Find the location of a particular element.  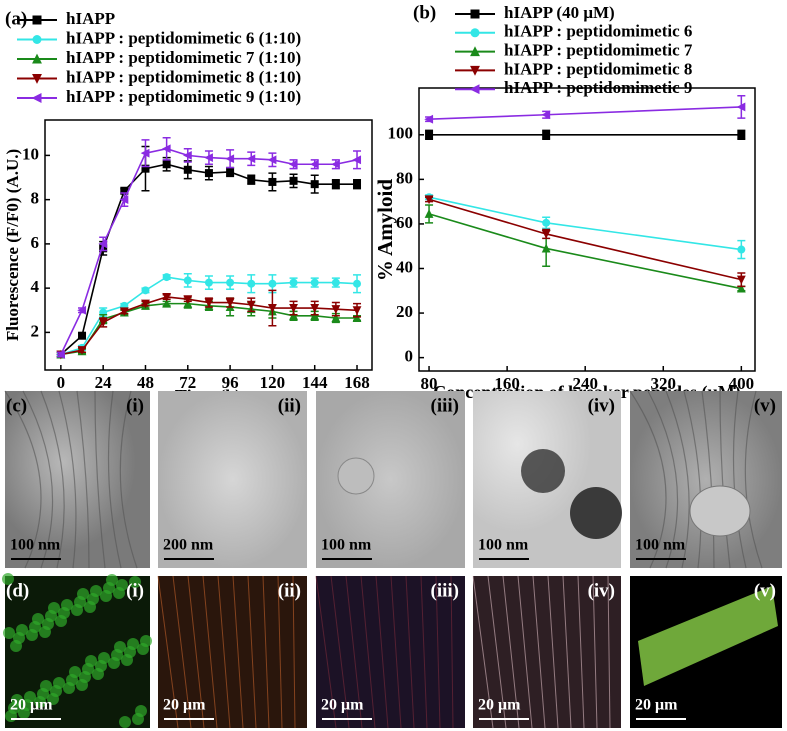

blob is located at coordinates (596, 513).